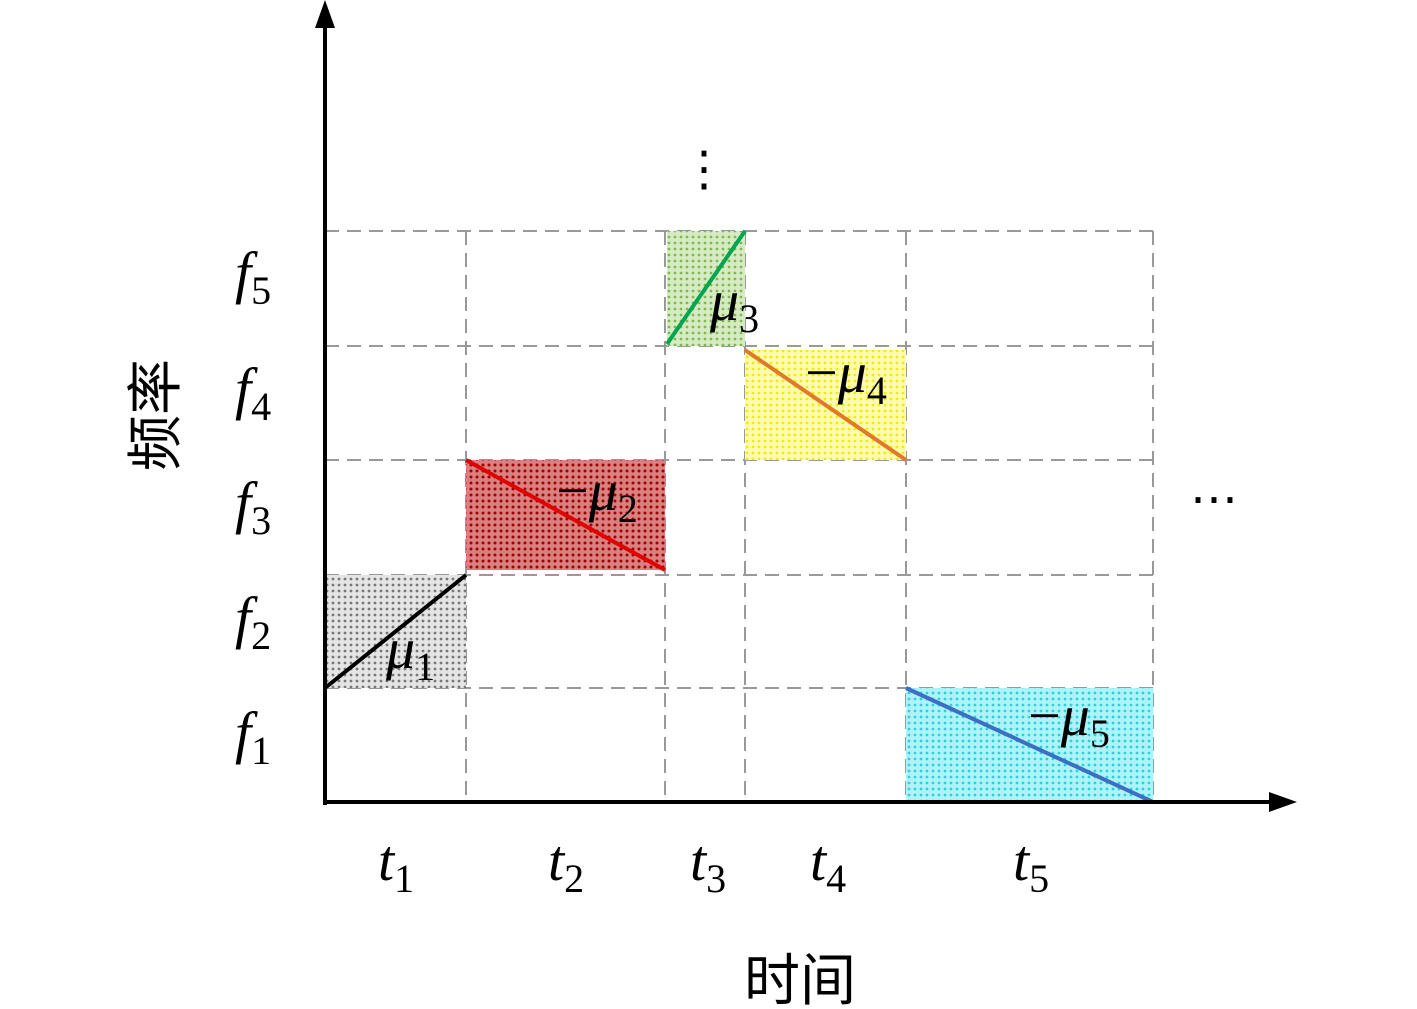 Image resolution: width=1417 pixels, height=1009 pixels. I want to click on time-label: t4, so click(828, 864).